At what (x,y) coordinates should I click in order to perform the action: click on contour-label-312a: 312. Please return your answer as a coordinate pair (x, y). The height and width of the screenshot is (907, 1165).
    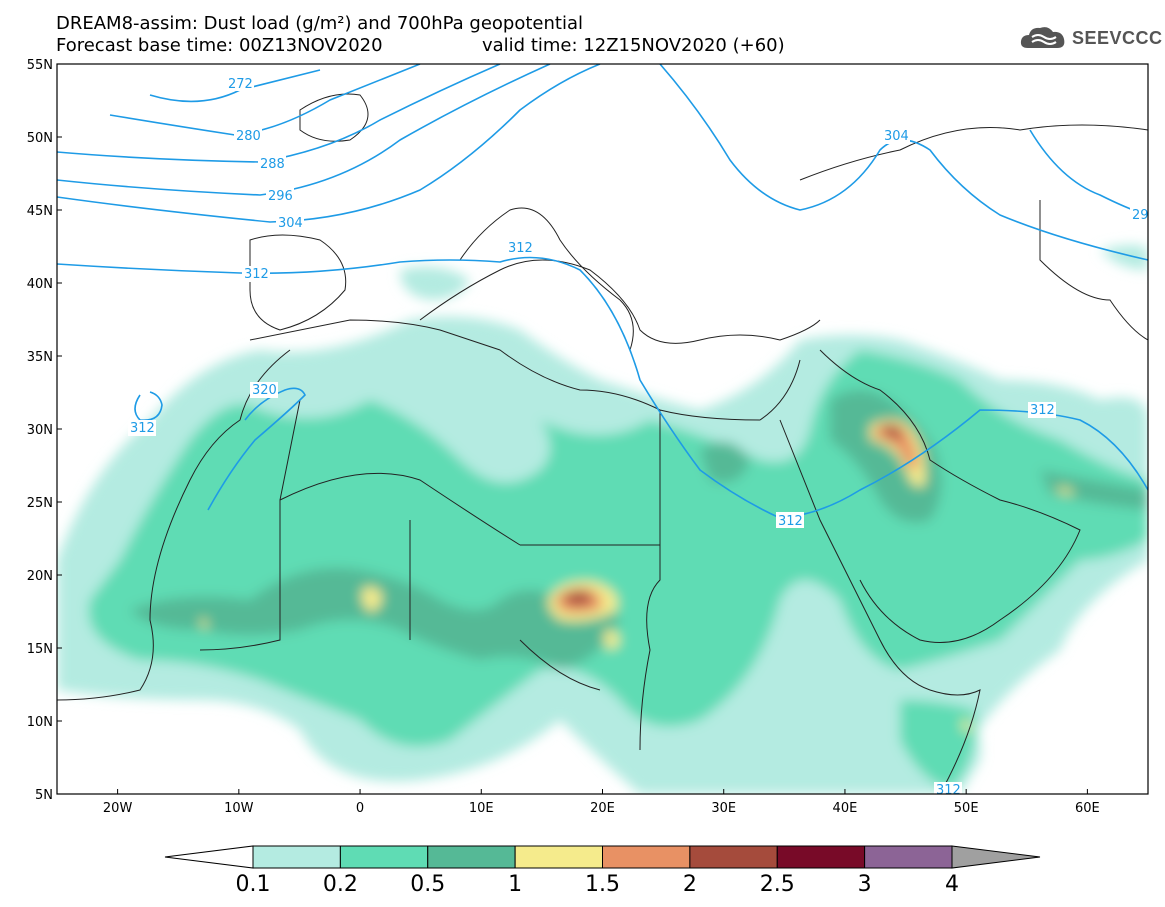
    Looking at the image, I should click on (256, 274).